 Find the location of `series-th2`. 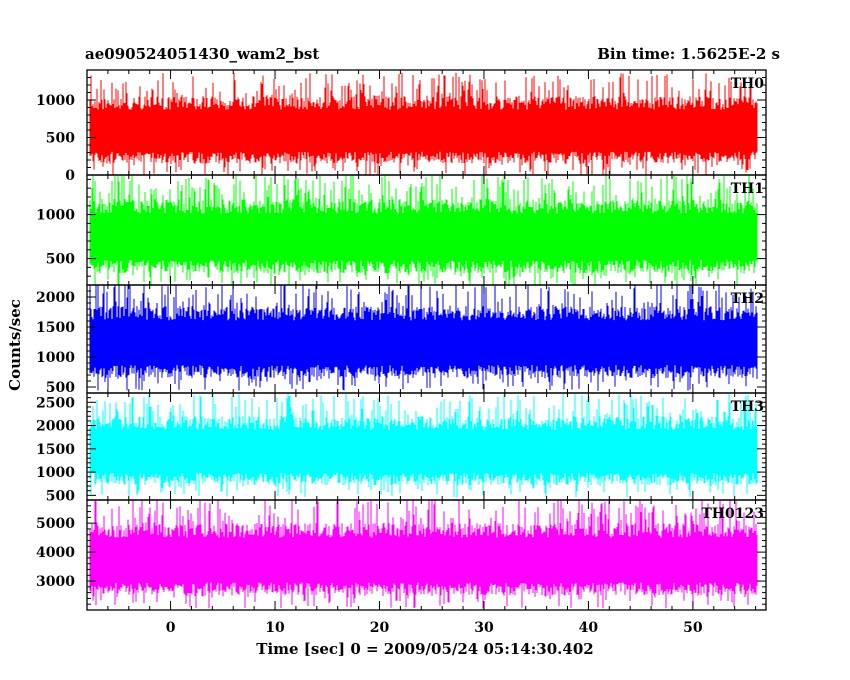

series-th2 is located at coordinates (423, 338).